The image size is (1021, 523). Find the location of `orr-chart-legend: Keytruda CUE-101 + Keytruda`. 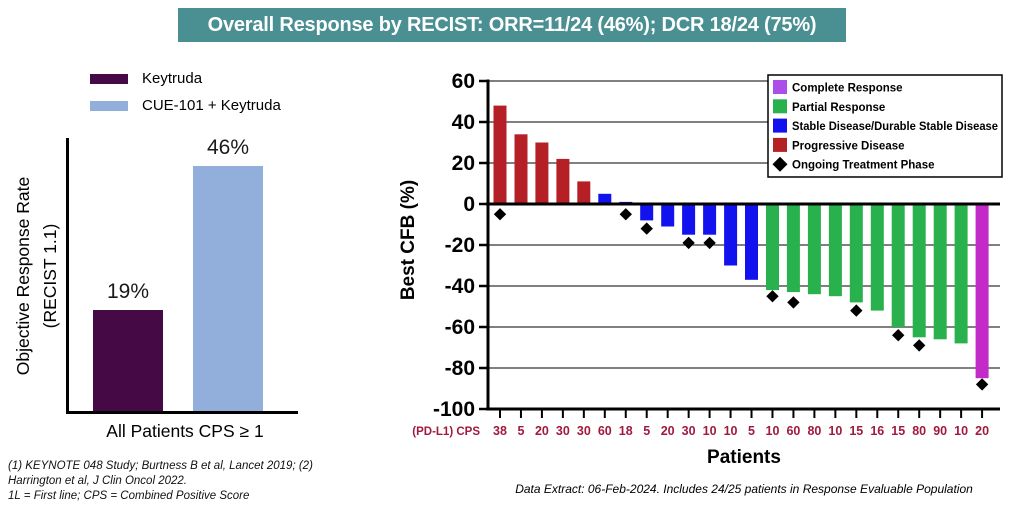

orr-chart-legend: Keytruda CUE-101 + Keytruda is located at coordinates (185, 97).